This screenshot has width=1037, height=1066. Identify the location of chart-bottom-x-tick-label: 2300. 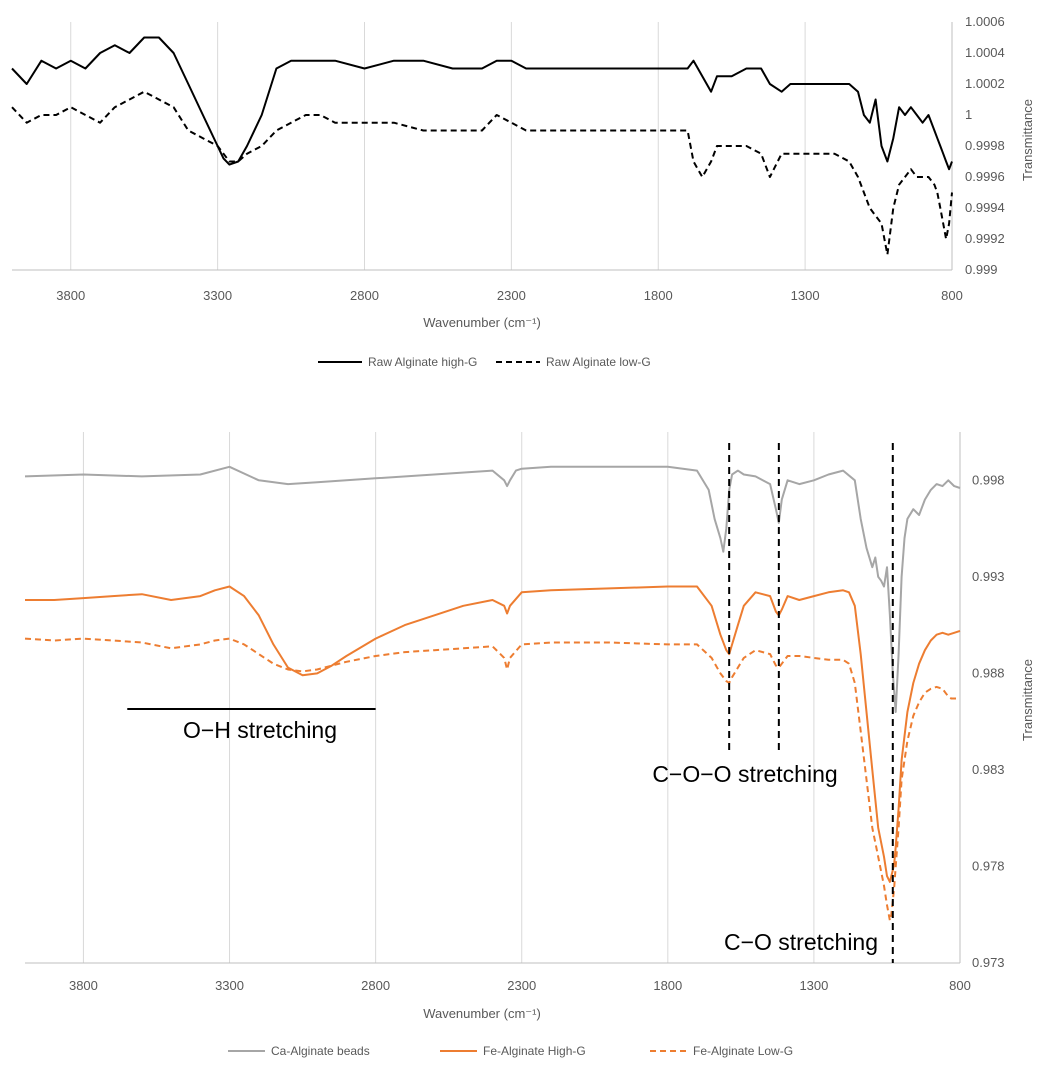
(521, 985).